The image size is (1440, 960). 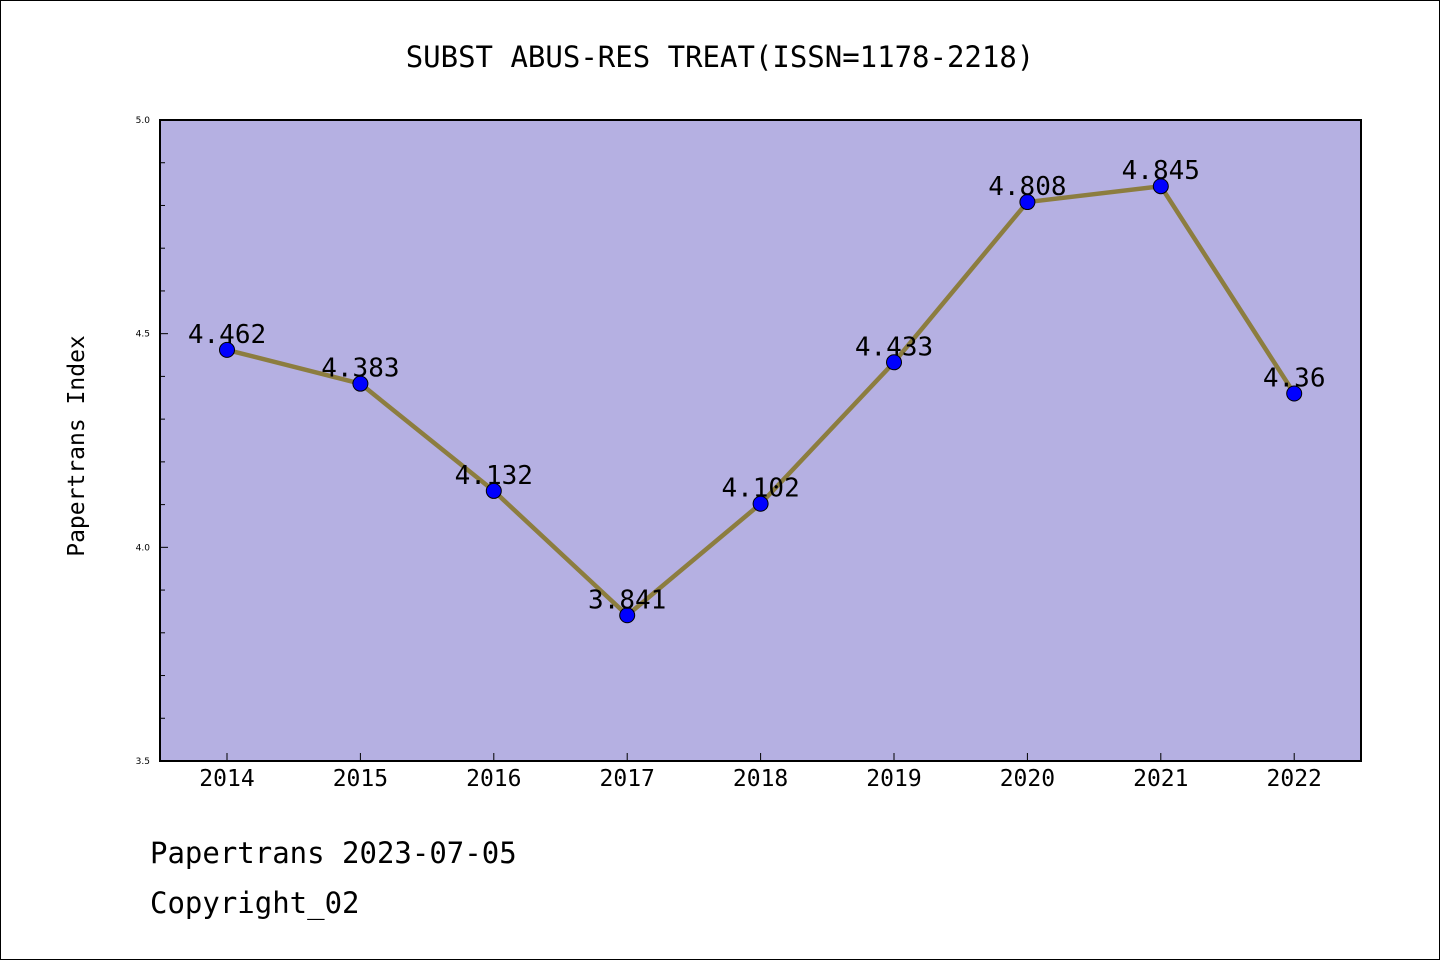 I want to click on data-label: 4.102, so click(x=760, y=489).